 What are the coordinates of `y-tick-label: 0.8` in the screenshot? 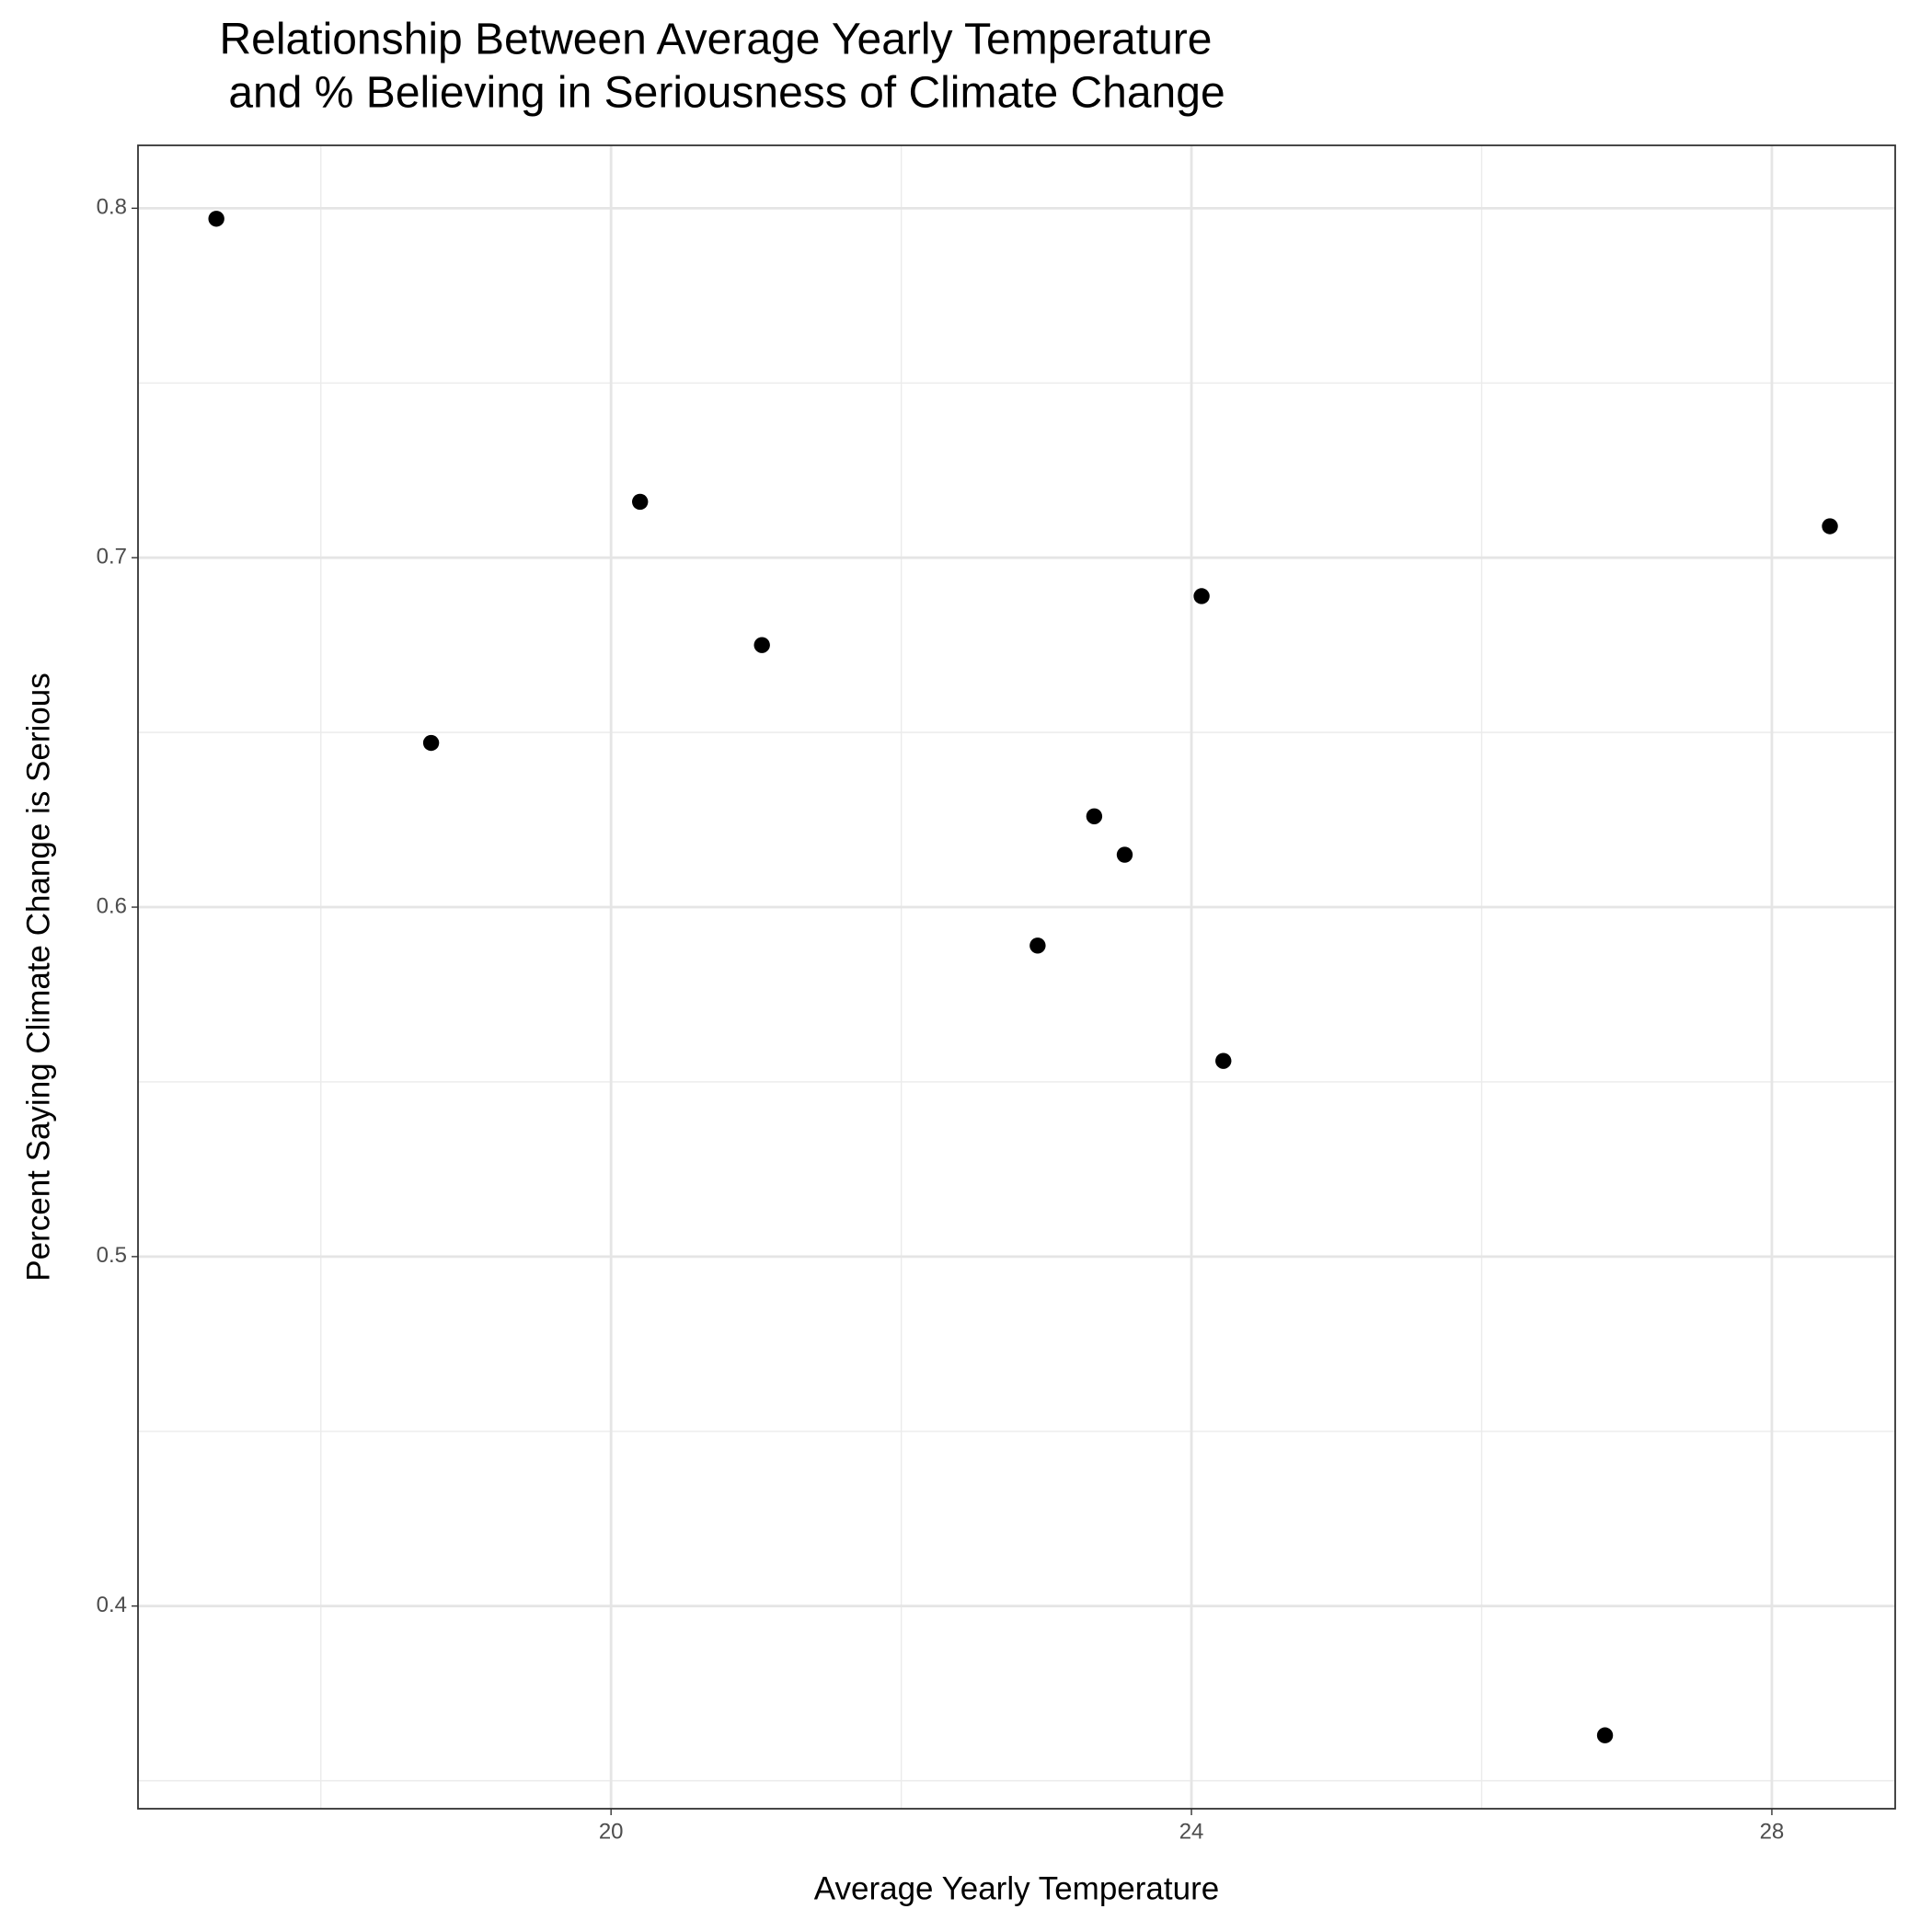 It's located at (112, 207).